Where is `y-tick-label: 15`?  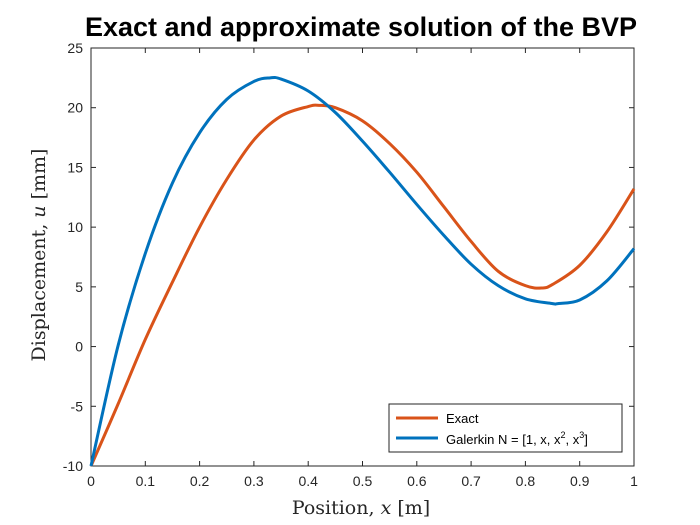 y-tick-label: 15 is located at coordinates (75, 167).